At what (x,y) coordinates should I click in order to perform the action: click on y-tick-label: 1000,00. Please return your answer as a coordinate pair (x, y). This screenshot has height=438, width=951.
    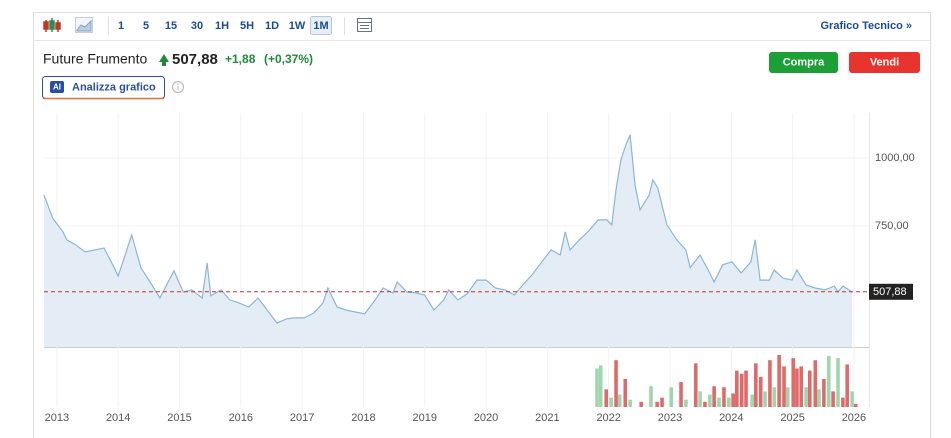
    Looking at the image, I should click on (895, 158).